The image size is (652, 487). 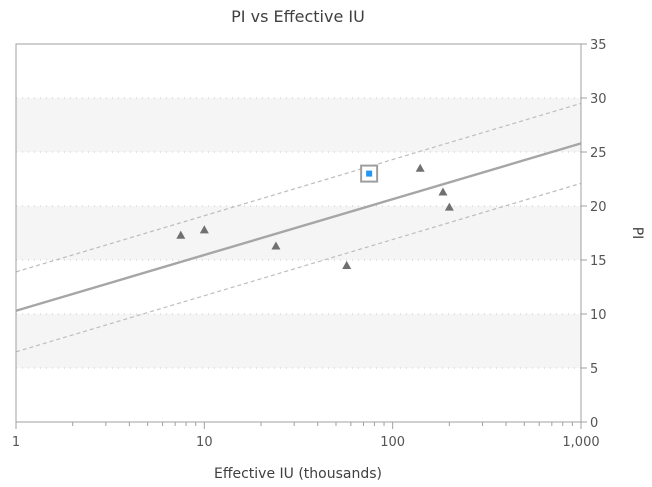 I want to click on x-tick-label: 100, so click(x=392, y=442).